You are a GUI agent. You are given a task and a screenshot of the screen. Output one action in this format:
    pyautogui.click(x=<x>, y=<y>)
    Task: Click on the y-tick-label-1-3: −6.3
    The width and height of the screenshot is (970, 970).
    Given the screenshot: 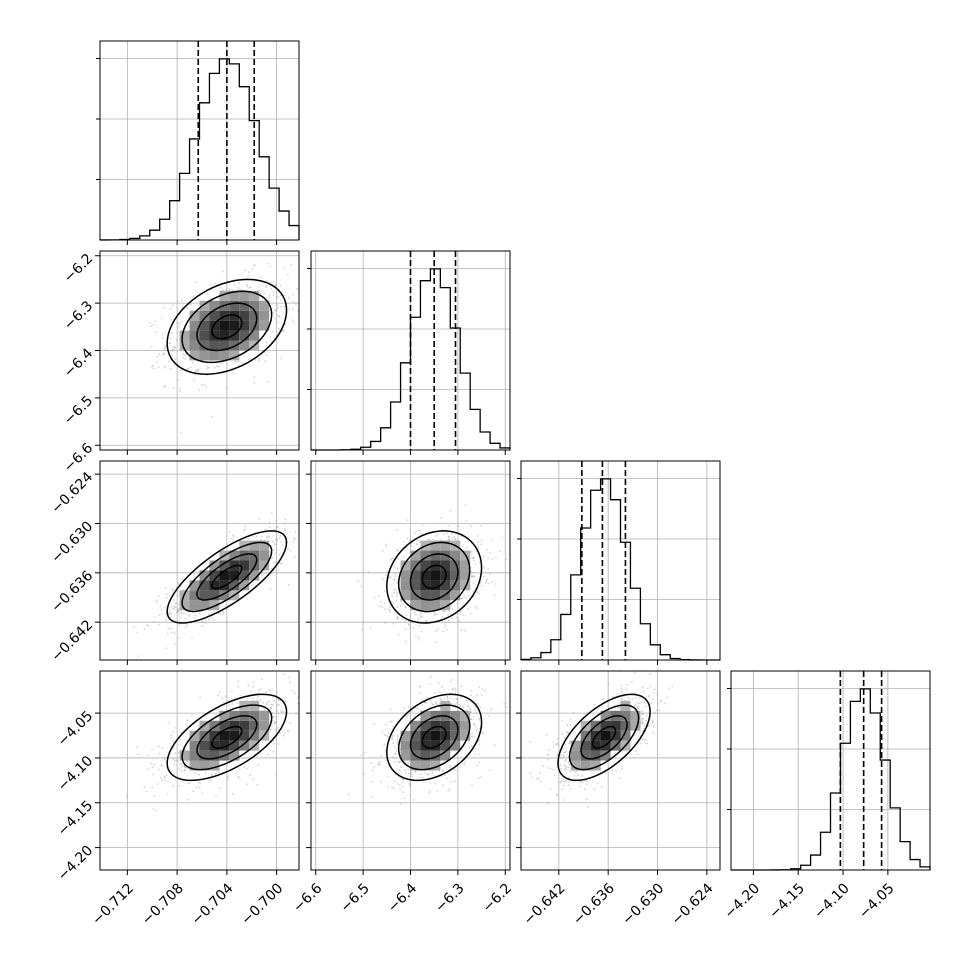 What is the action you would take?
    pyautogui.click(x=78, y=315)
    